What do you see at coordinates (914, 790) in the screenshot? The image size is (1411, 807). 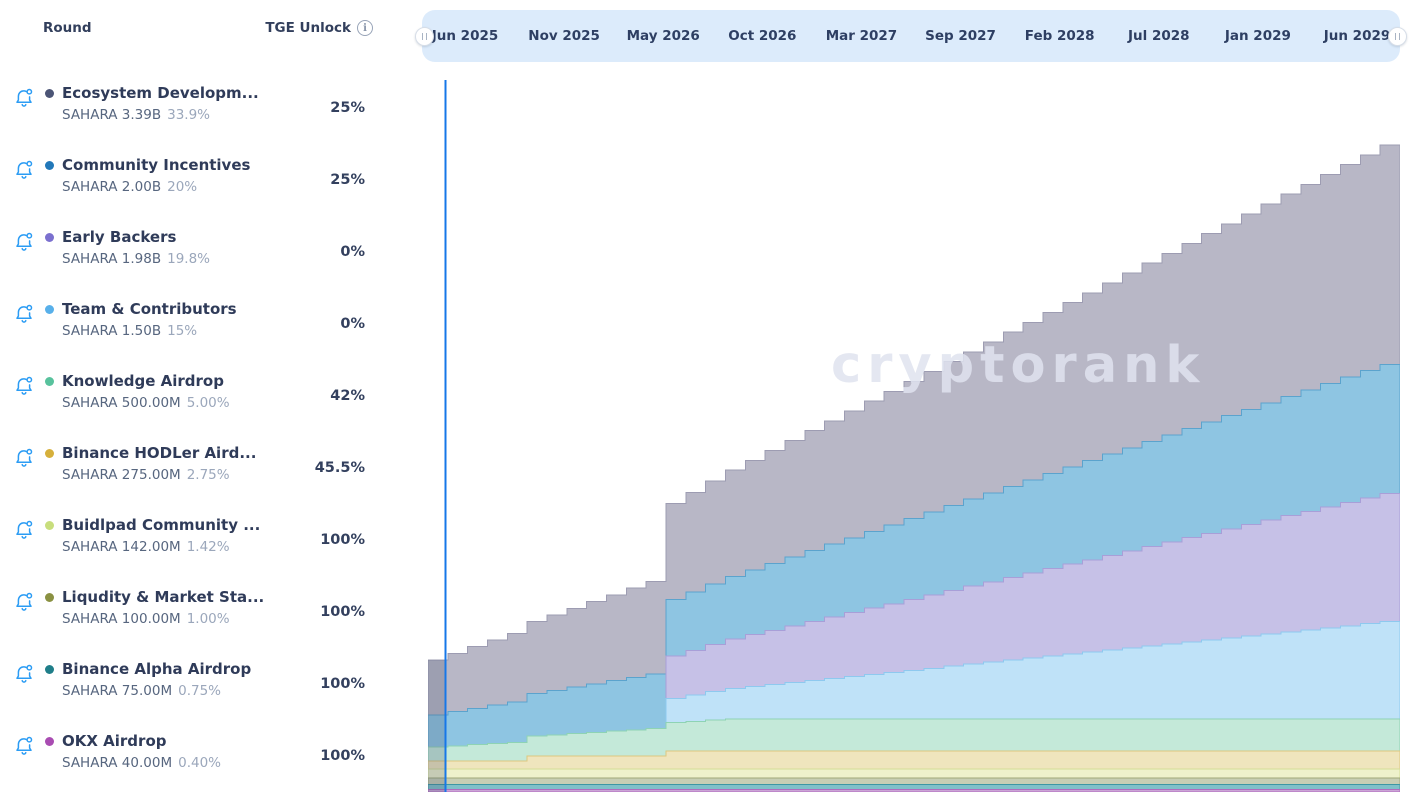 I see `chart-series-area` at bounding box center [914, 790].